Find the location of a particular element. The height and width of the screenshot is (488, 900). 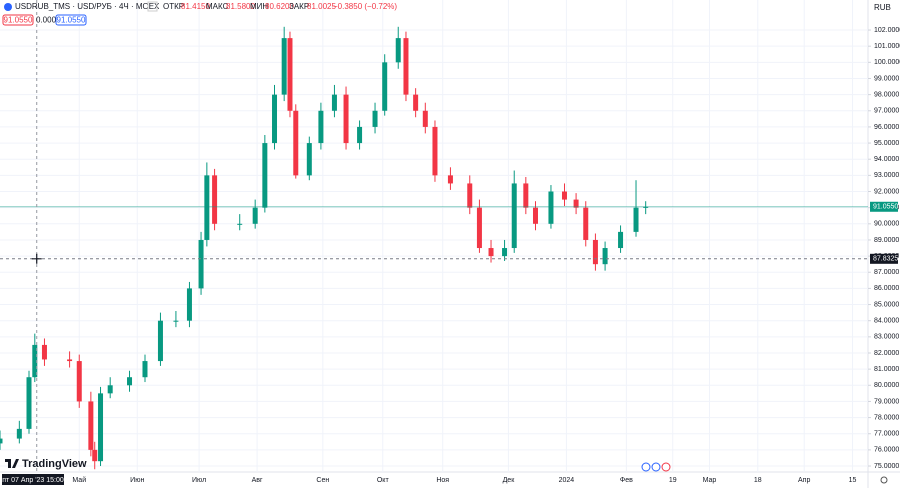

x-tick-label: 19 is located at coordinates (673, 480).